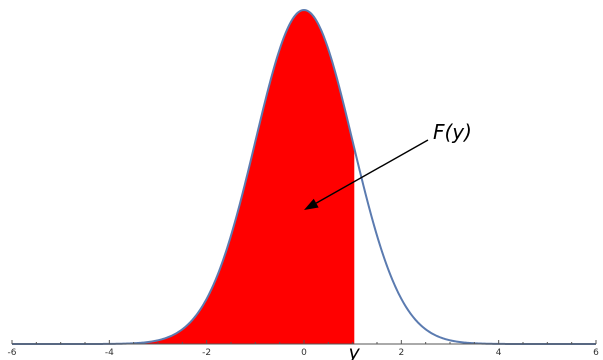  What do you see at coordinates (304, 353) in the screenshot?
I see `x-tick-label: 0` at bounding box center [304, 353].